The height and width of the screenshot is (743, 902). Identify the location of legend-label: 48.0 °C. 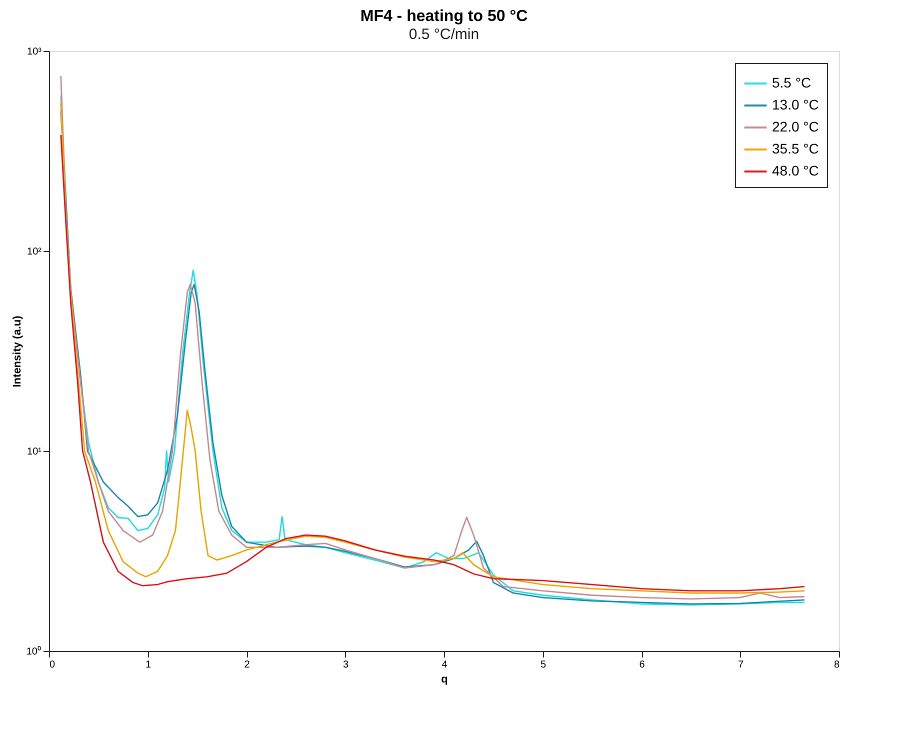
(795, 170).